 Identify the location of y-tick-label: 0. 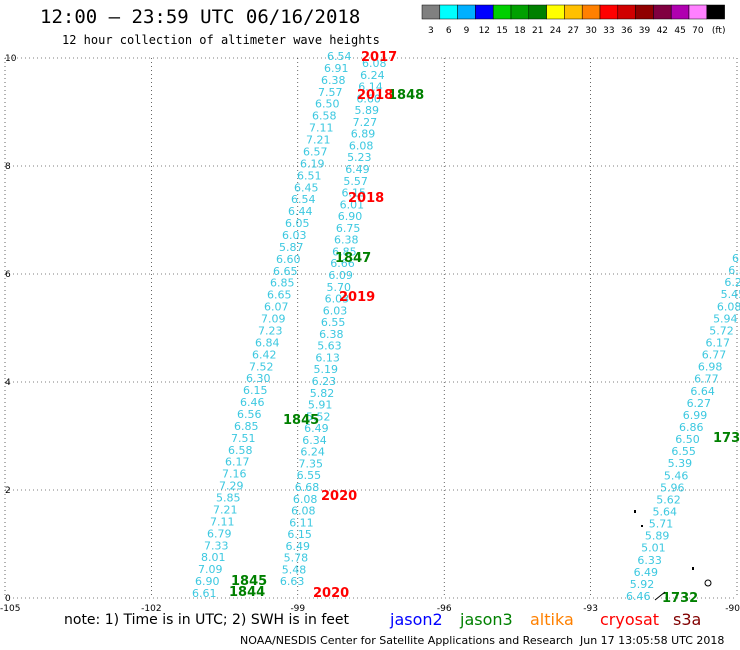
(8, 599).